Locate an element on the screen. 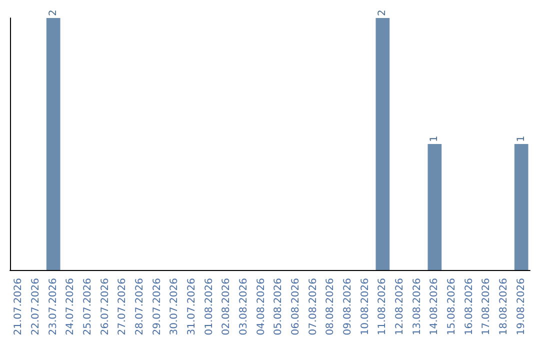  x-tick-label: 28.07.2026 is located at coordinates (140, 307).